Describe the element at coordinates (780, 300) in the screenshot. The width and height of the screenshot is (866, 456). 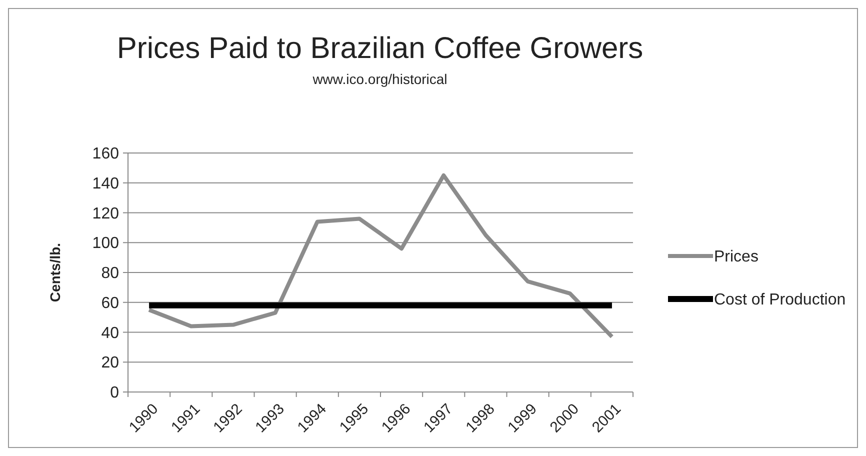
I see `legend-label: Cost of Production` at that location.